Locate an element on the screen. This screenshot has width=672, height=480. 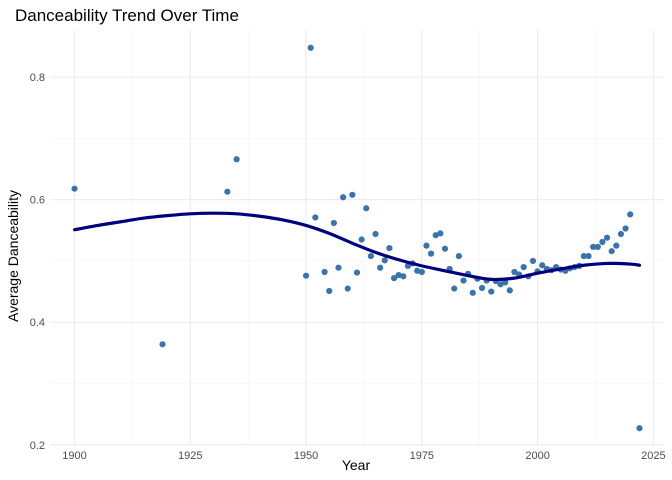
x-tick-label: 2025 is located at coordinates (653, 456).